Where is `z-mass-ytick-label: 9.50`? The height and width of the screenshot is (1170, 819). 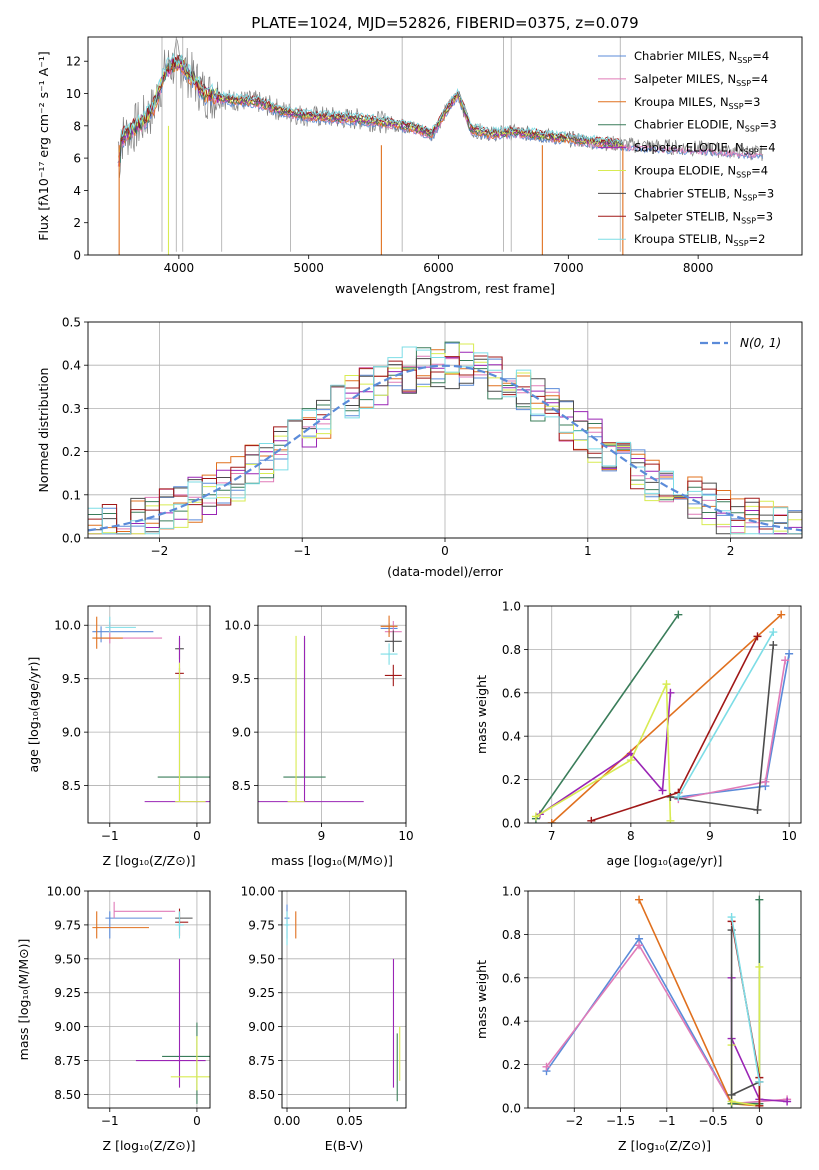 z-mass-ytick-label: 9.50 is located at coordinates (67, 959).